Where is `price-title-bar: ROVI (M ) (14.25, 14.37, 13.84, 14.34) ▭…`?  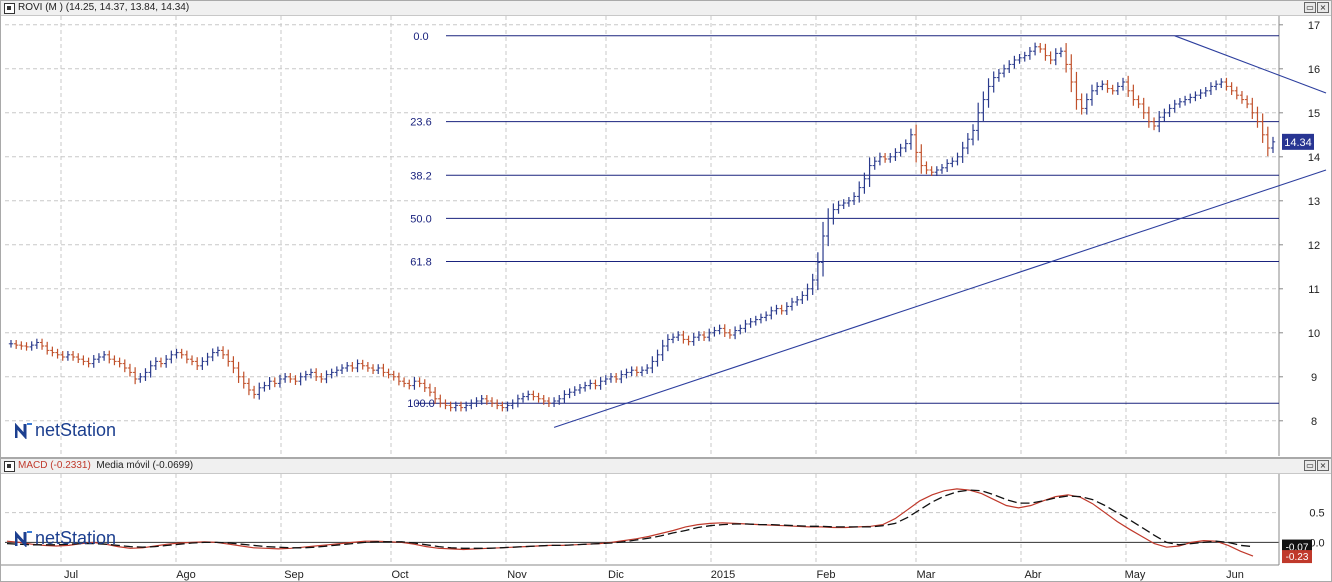
price-title-bar: ROVI (M ) (14.25, 14.37, 13.84, 14.34) ▭… is located at coordinates (666, 8).